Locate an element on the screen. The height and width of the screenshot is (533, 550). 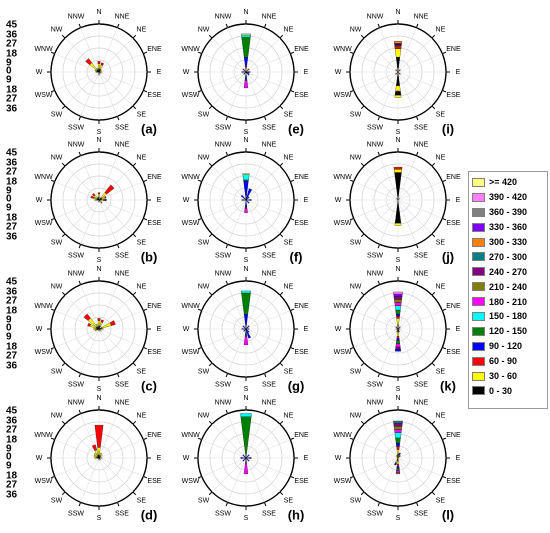
legend-item: >= 420 is located at coordinates (510, 182).